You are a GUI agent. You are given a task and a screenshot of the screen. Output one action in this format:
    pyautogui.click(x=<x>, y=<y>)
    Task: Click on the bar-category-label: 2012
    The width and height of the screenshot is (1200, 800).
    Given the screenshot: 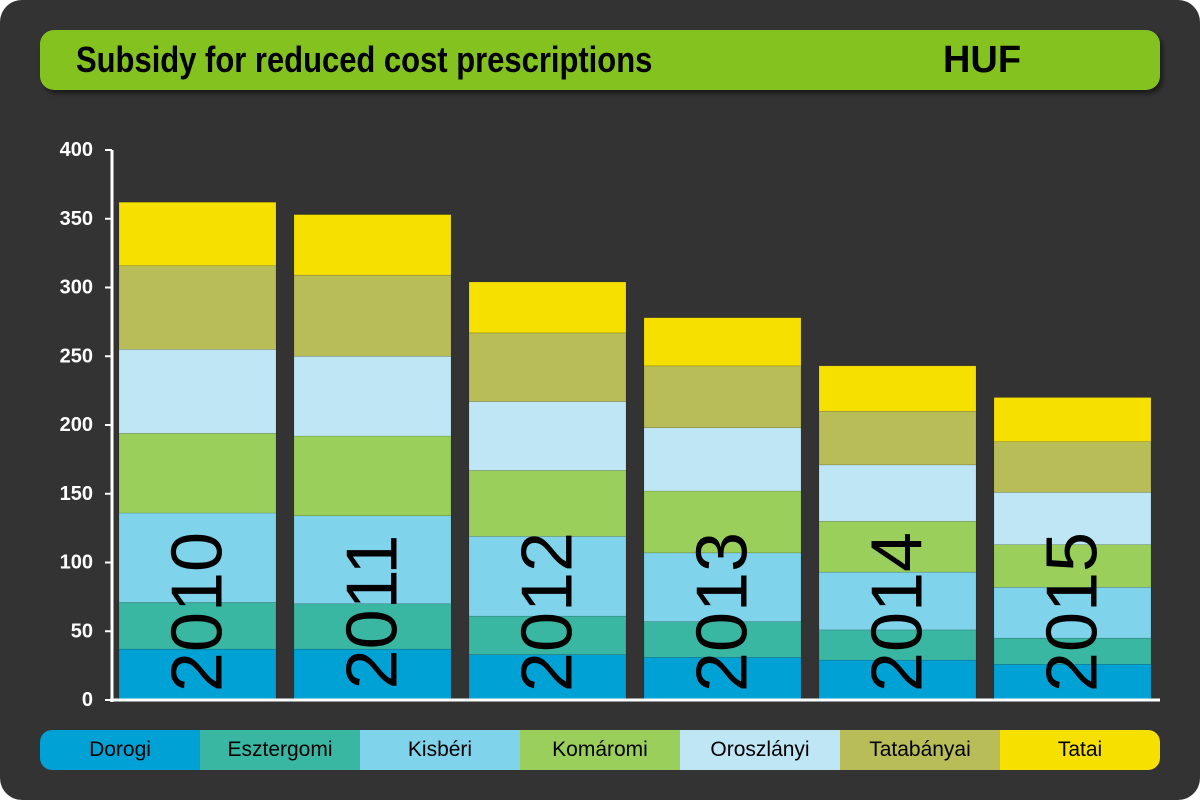 What is the action you would take?
    pyautogui.click(x=548, y=612)
    